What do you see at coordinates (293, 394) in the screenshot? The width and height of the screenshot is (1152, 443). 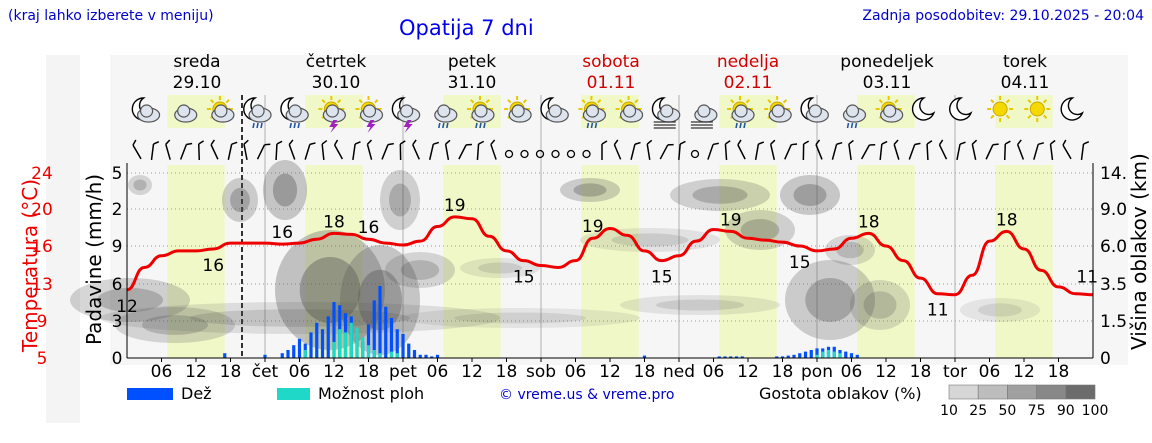 I see `showers-legend-swatch` at bounding box center [293, 394].